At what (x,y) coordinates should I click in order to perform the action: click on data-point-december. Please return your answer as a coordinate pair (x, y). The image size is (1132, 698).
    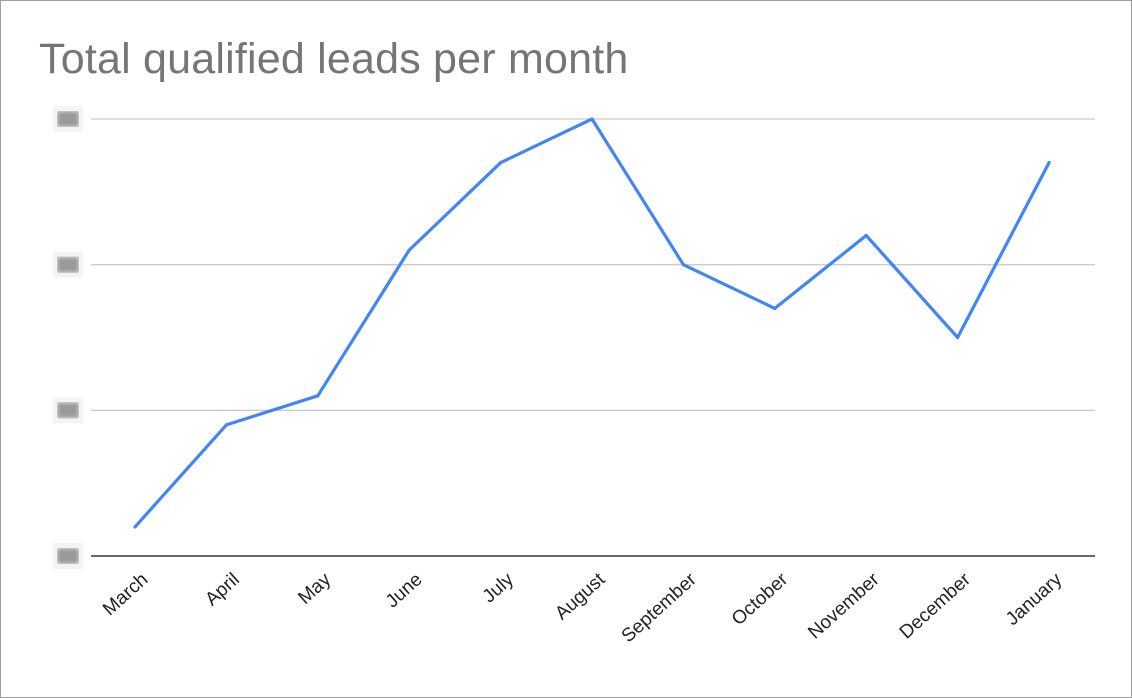
    Looking at the image, I should click on (958, 337).